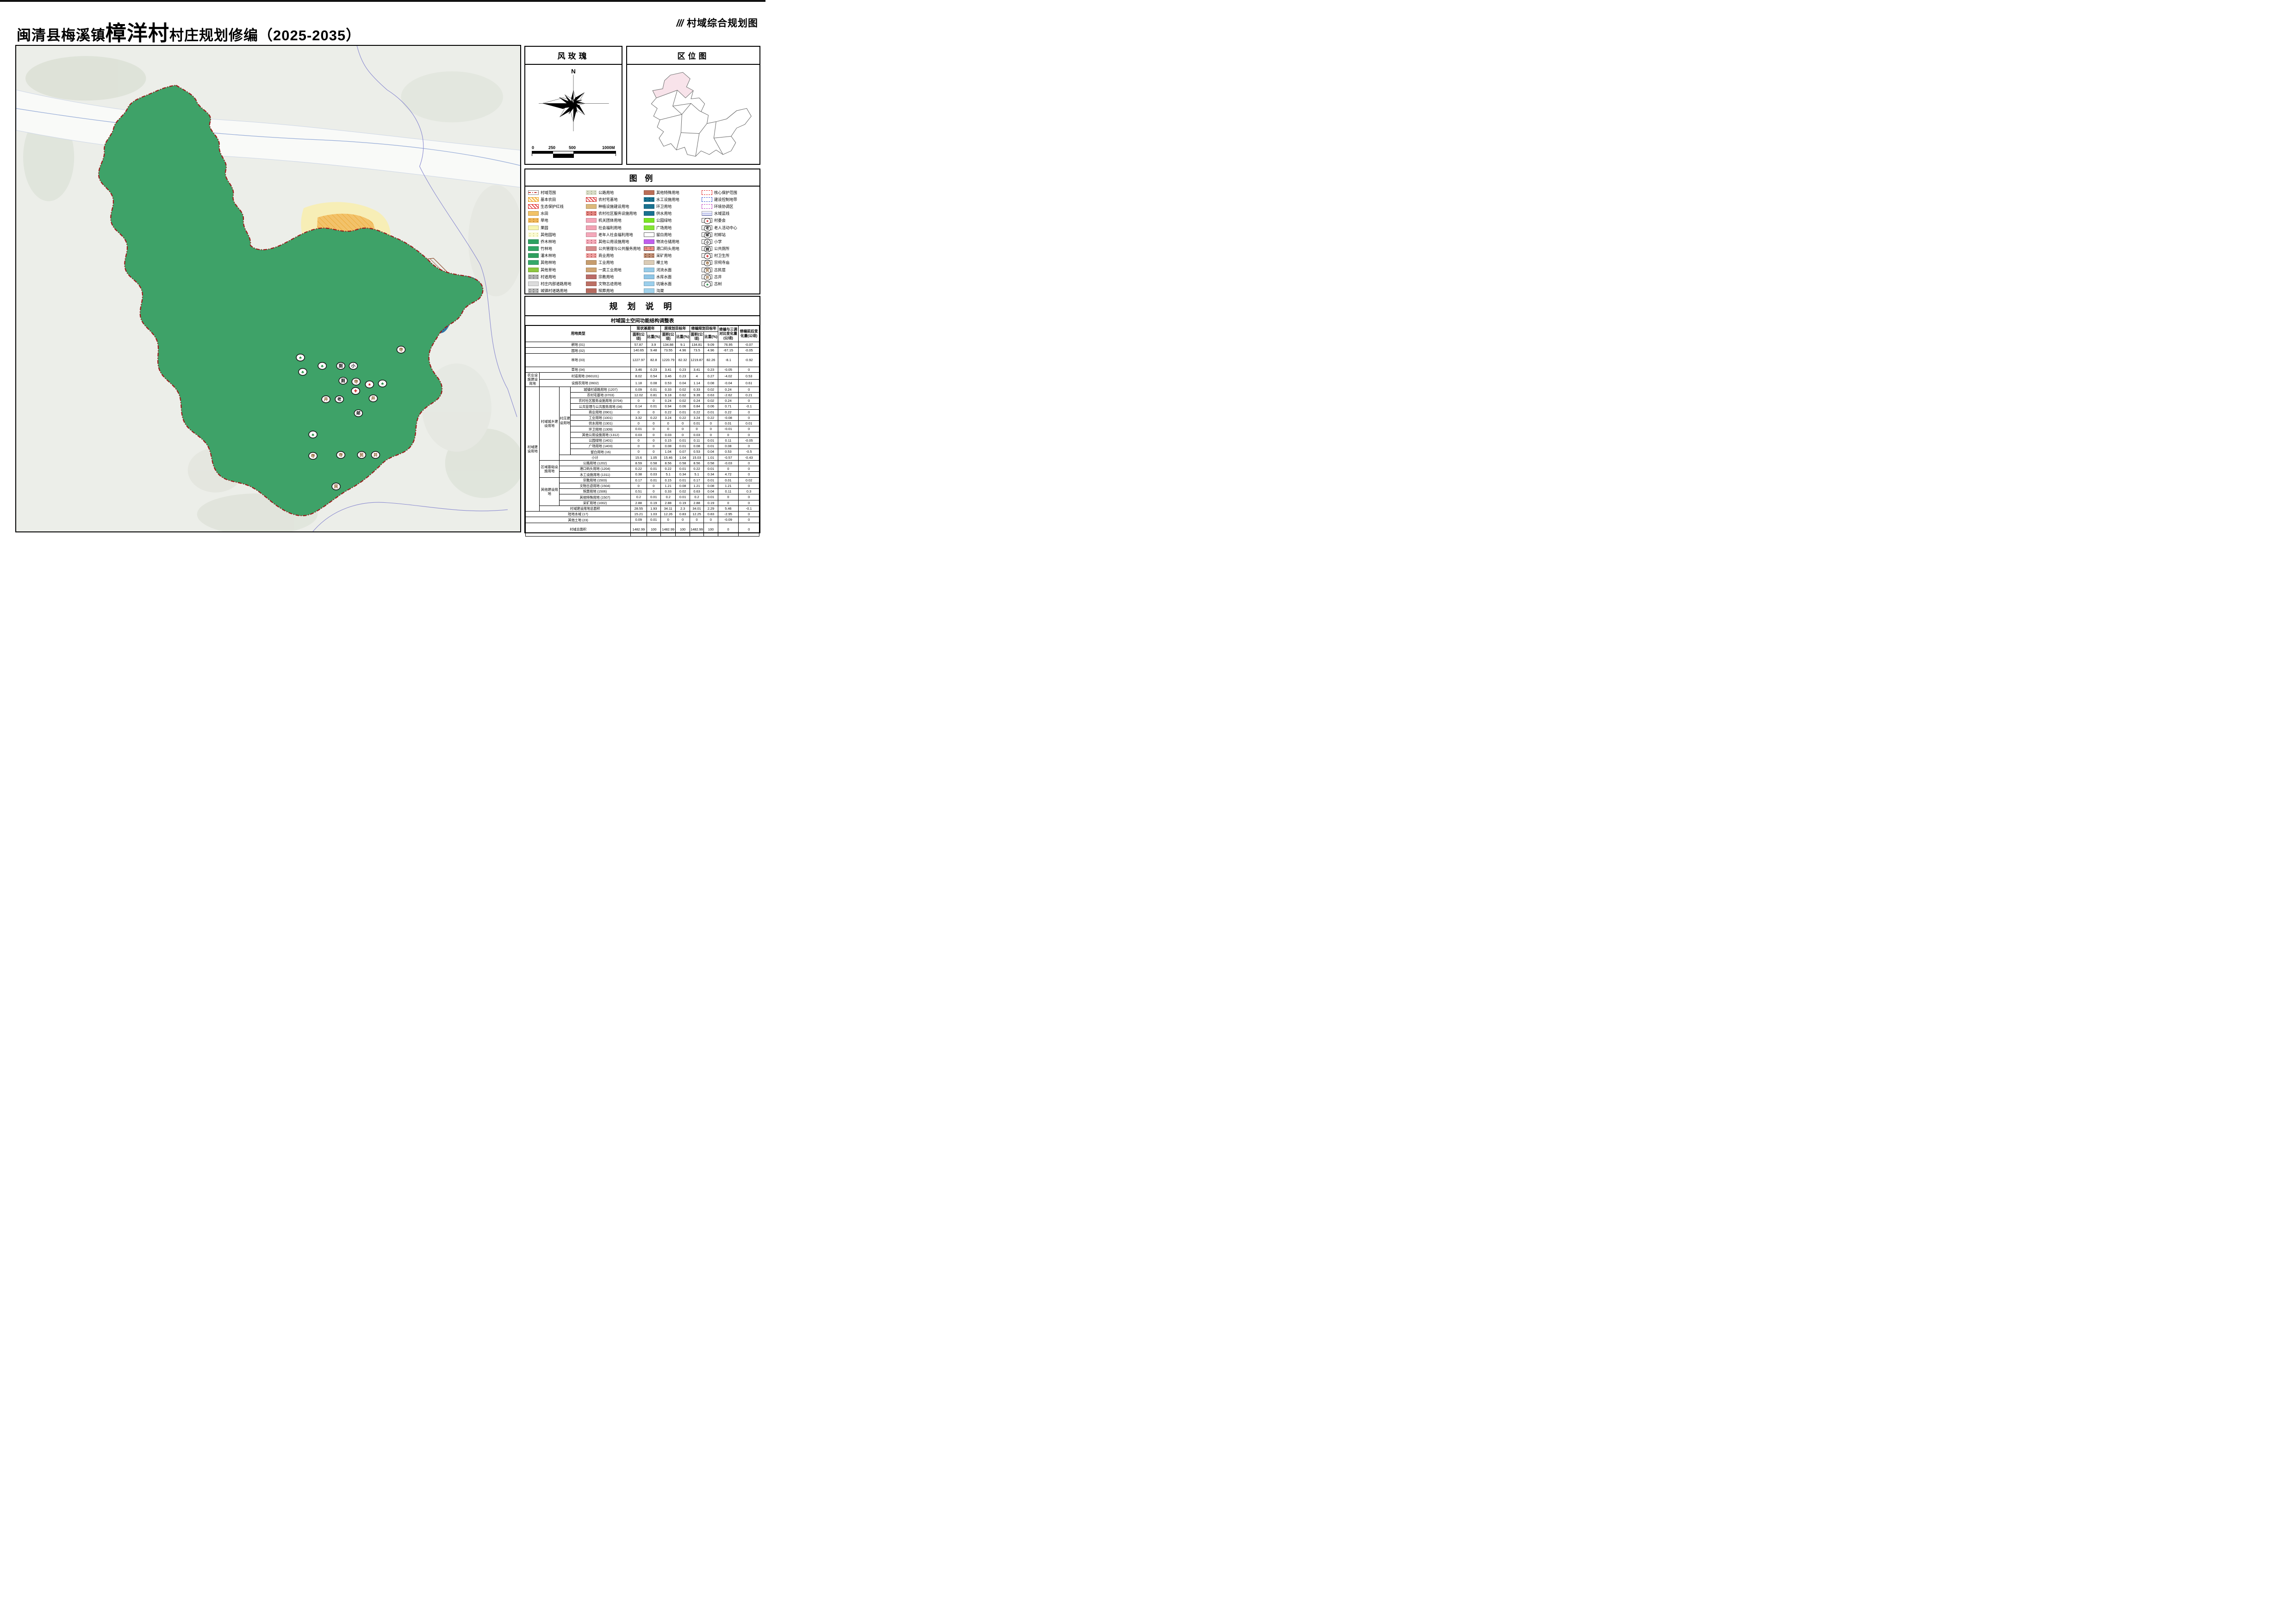  I want to click on landuse-value: 0.53, so click(668, 383).